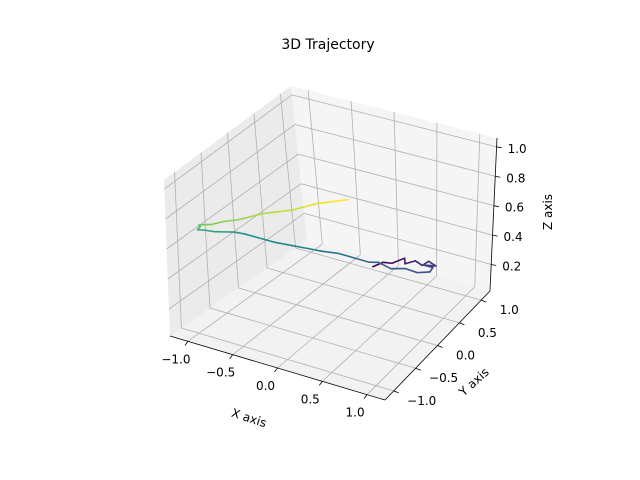  What do you see at coordinates (265, 386) in the screenshot?
I see `x-tick-label: 0.0` at bounding box center [265, 386].